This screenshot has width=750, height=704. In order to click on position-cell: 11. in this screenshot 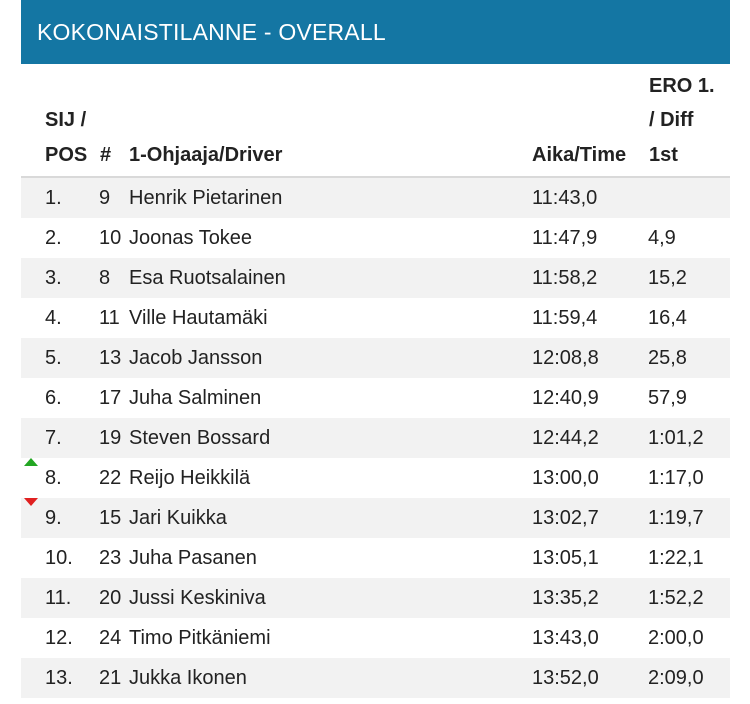, I will do `click(58, 598)`.